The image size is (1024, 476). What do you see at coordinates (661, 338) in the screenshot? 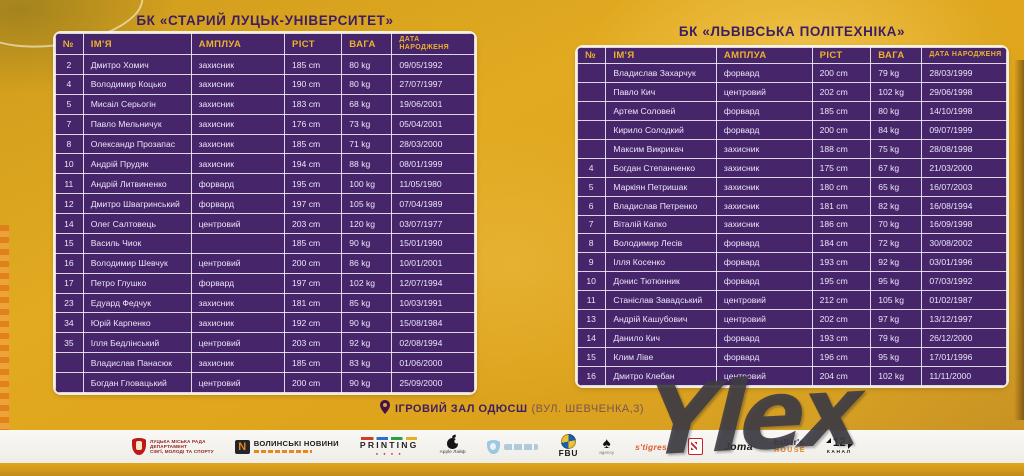
I see `table-cell: Данило Кич` at bounding box center [661, 338].